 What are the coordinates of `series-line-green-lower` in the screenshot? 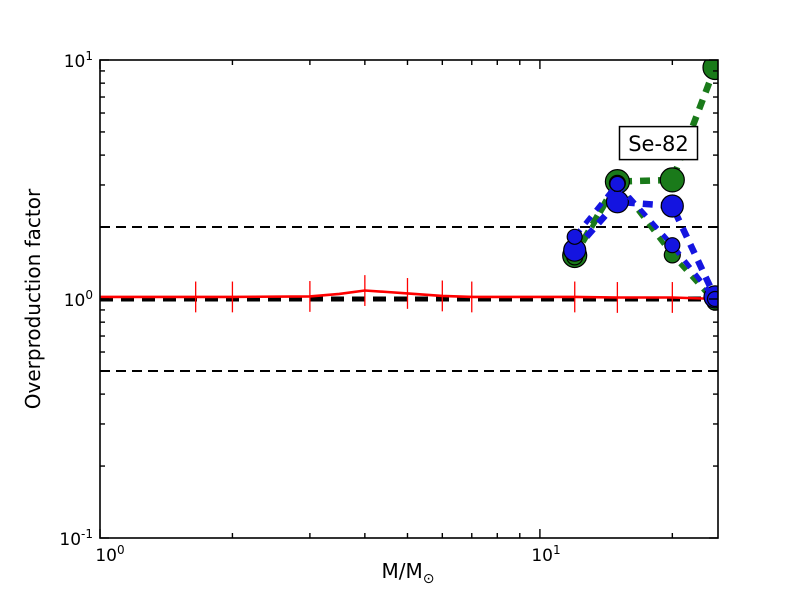 It's located at (644, 241).